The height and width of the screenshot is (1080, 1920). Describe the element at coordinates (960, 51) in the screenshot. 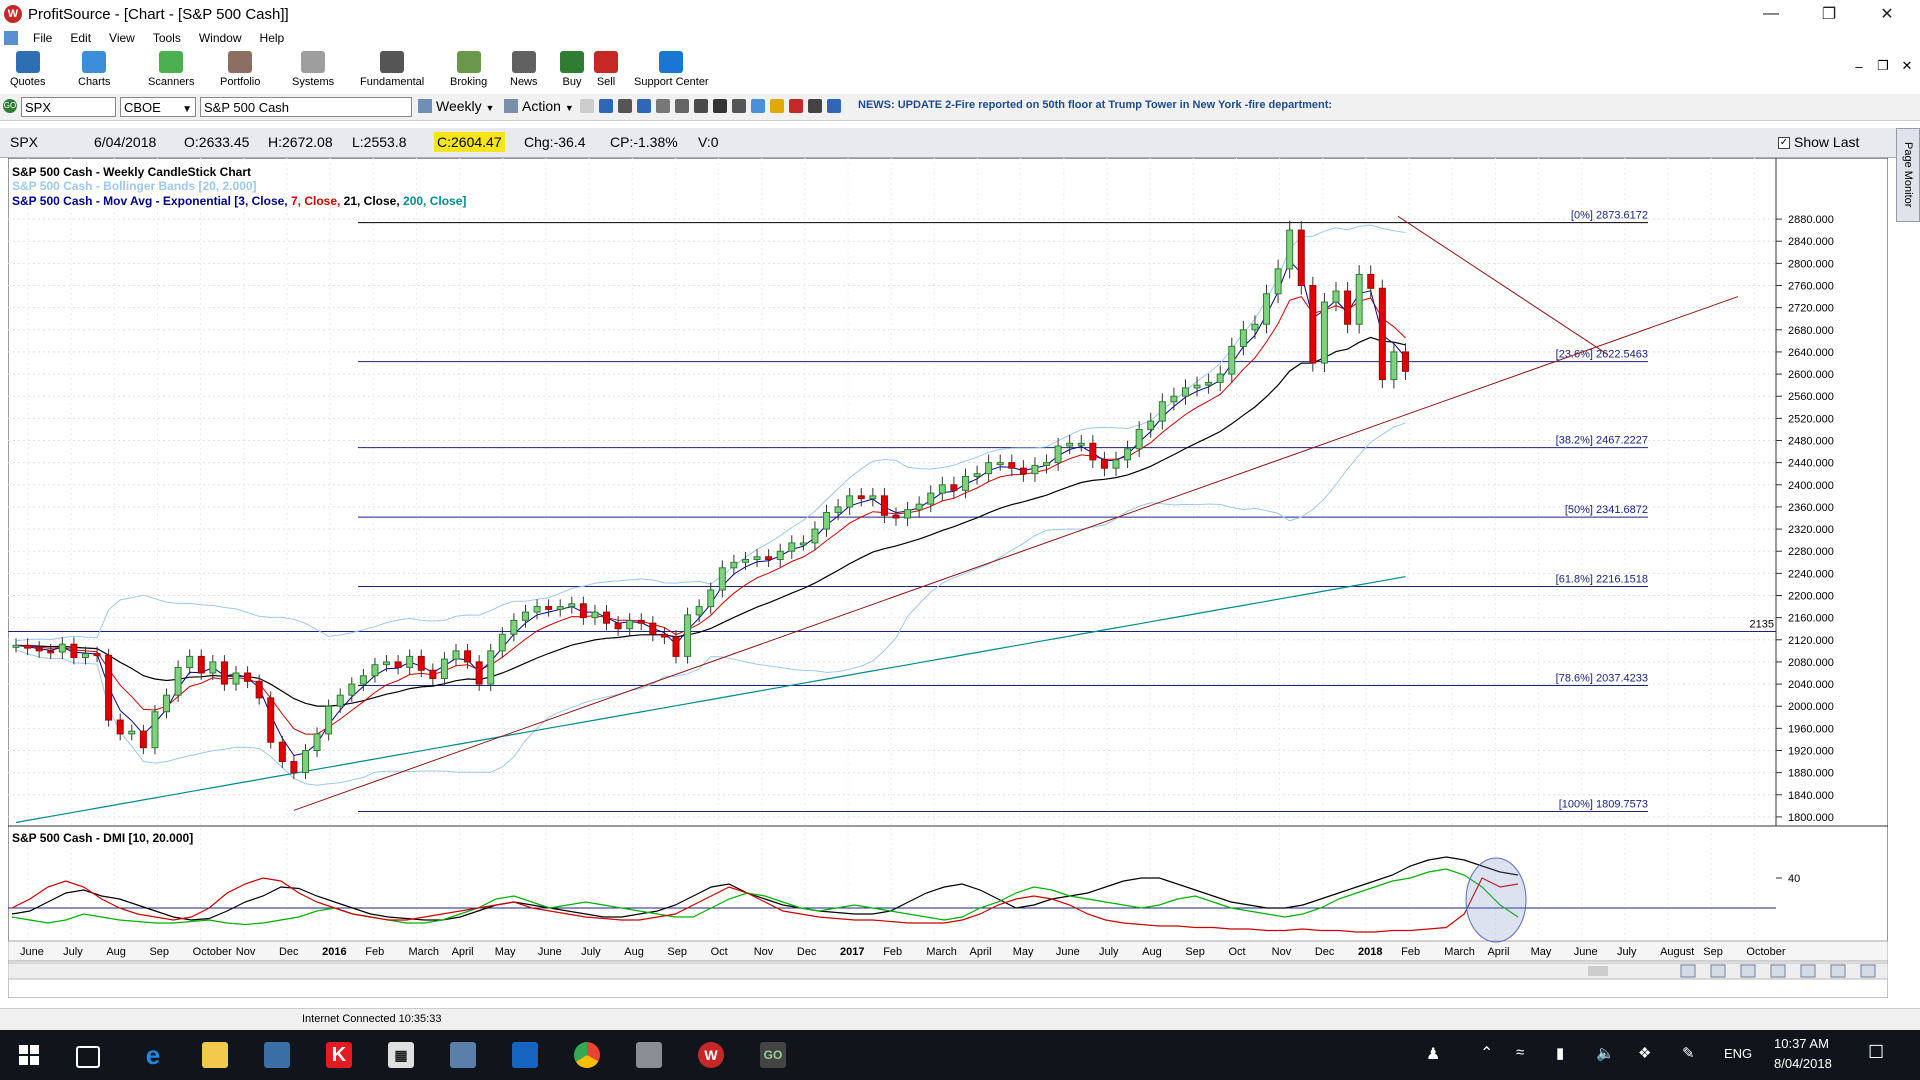

I see `menu-bar: File Edit View Tools Window Help – ❐ ✕` at that location.